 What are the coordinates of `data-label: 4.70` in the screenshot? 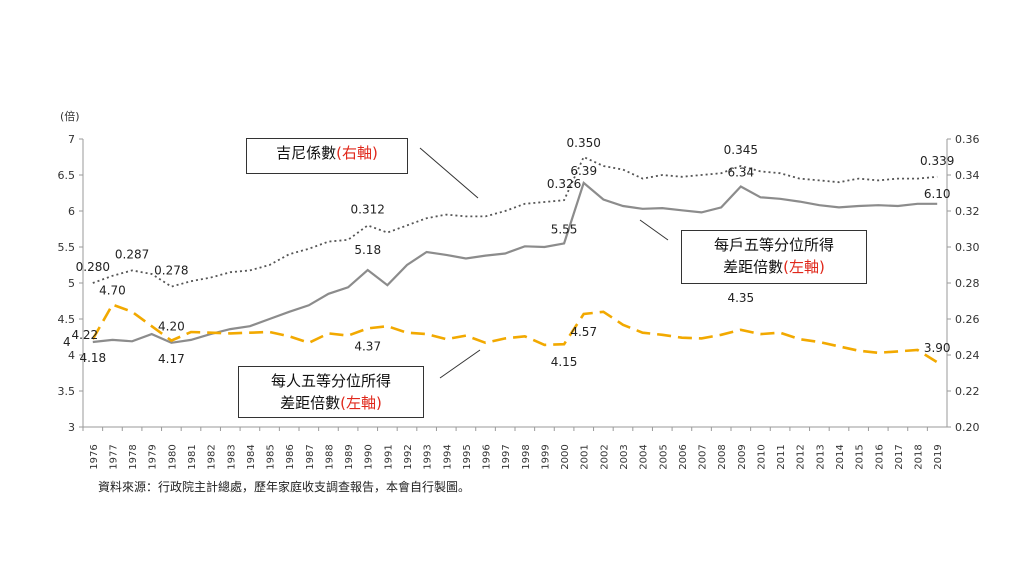 It's located at (112, 291).